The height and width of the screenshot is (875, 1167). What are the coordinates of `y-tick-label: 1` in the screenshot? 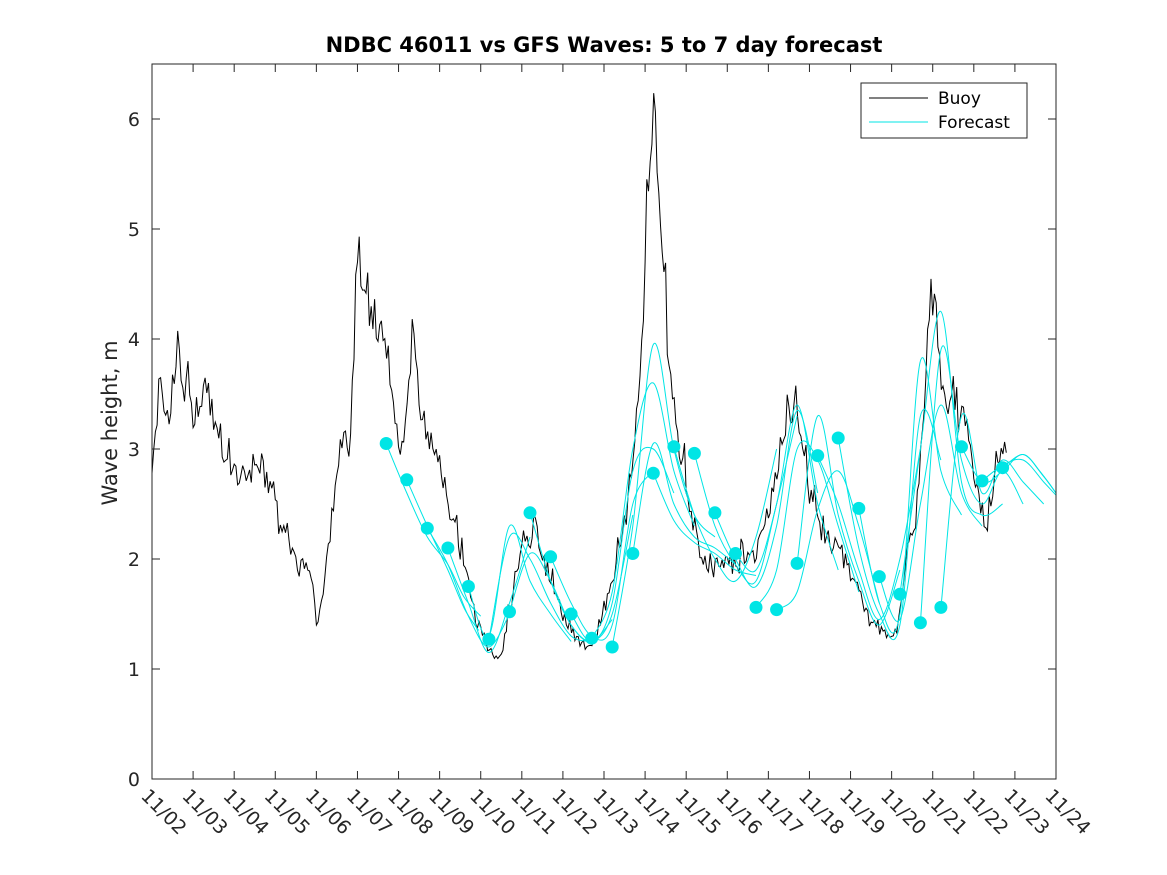 It's located at (134, 670).